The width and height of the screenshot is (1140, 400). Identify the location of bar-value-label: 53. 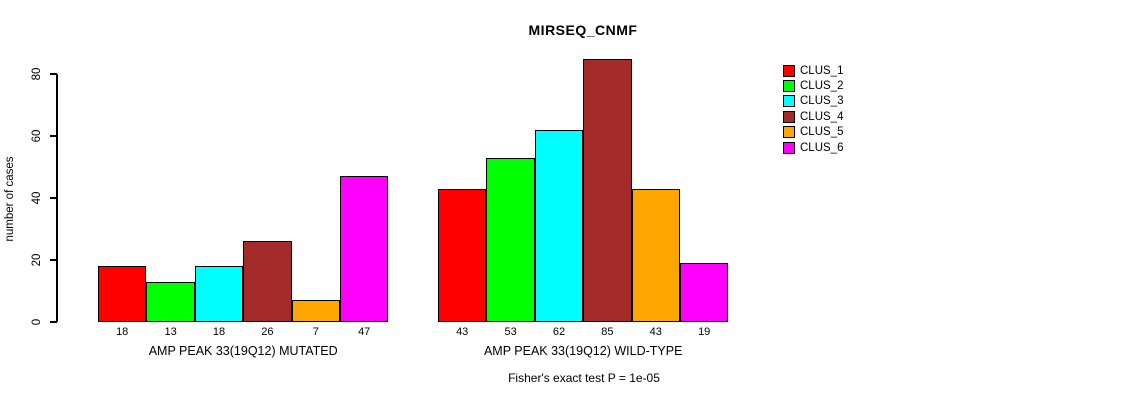
(510, 332).